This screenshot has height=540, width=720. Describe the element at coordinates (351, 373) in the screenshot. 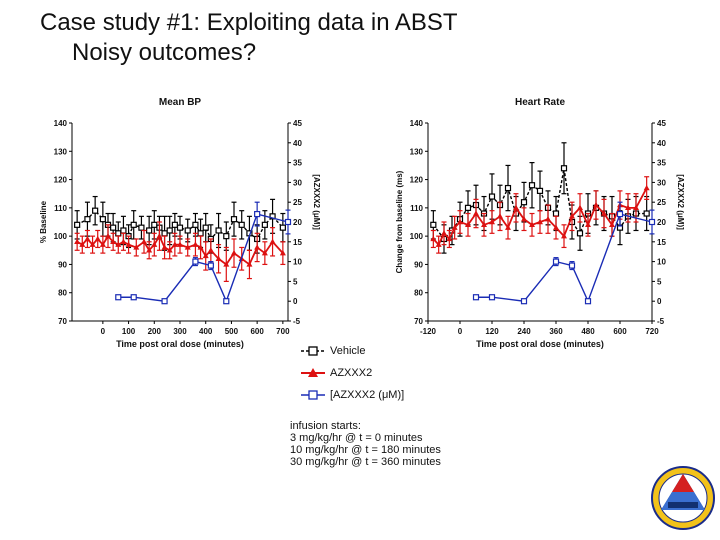

I see `legend-label-azxxx2: AZXXX2` at that location.